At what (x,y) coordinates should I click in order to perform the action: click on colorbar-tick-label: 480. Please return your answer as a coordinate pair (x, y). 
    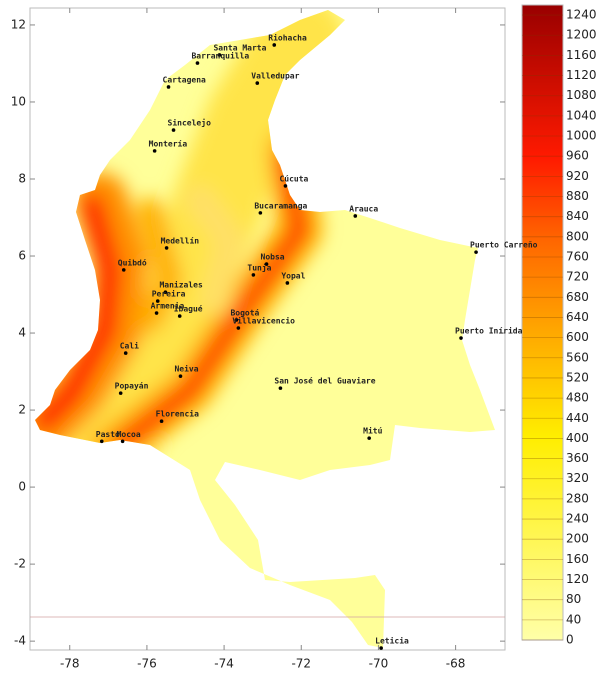
    Looking at the image, I should click on (577, 398).